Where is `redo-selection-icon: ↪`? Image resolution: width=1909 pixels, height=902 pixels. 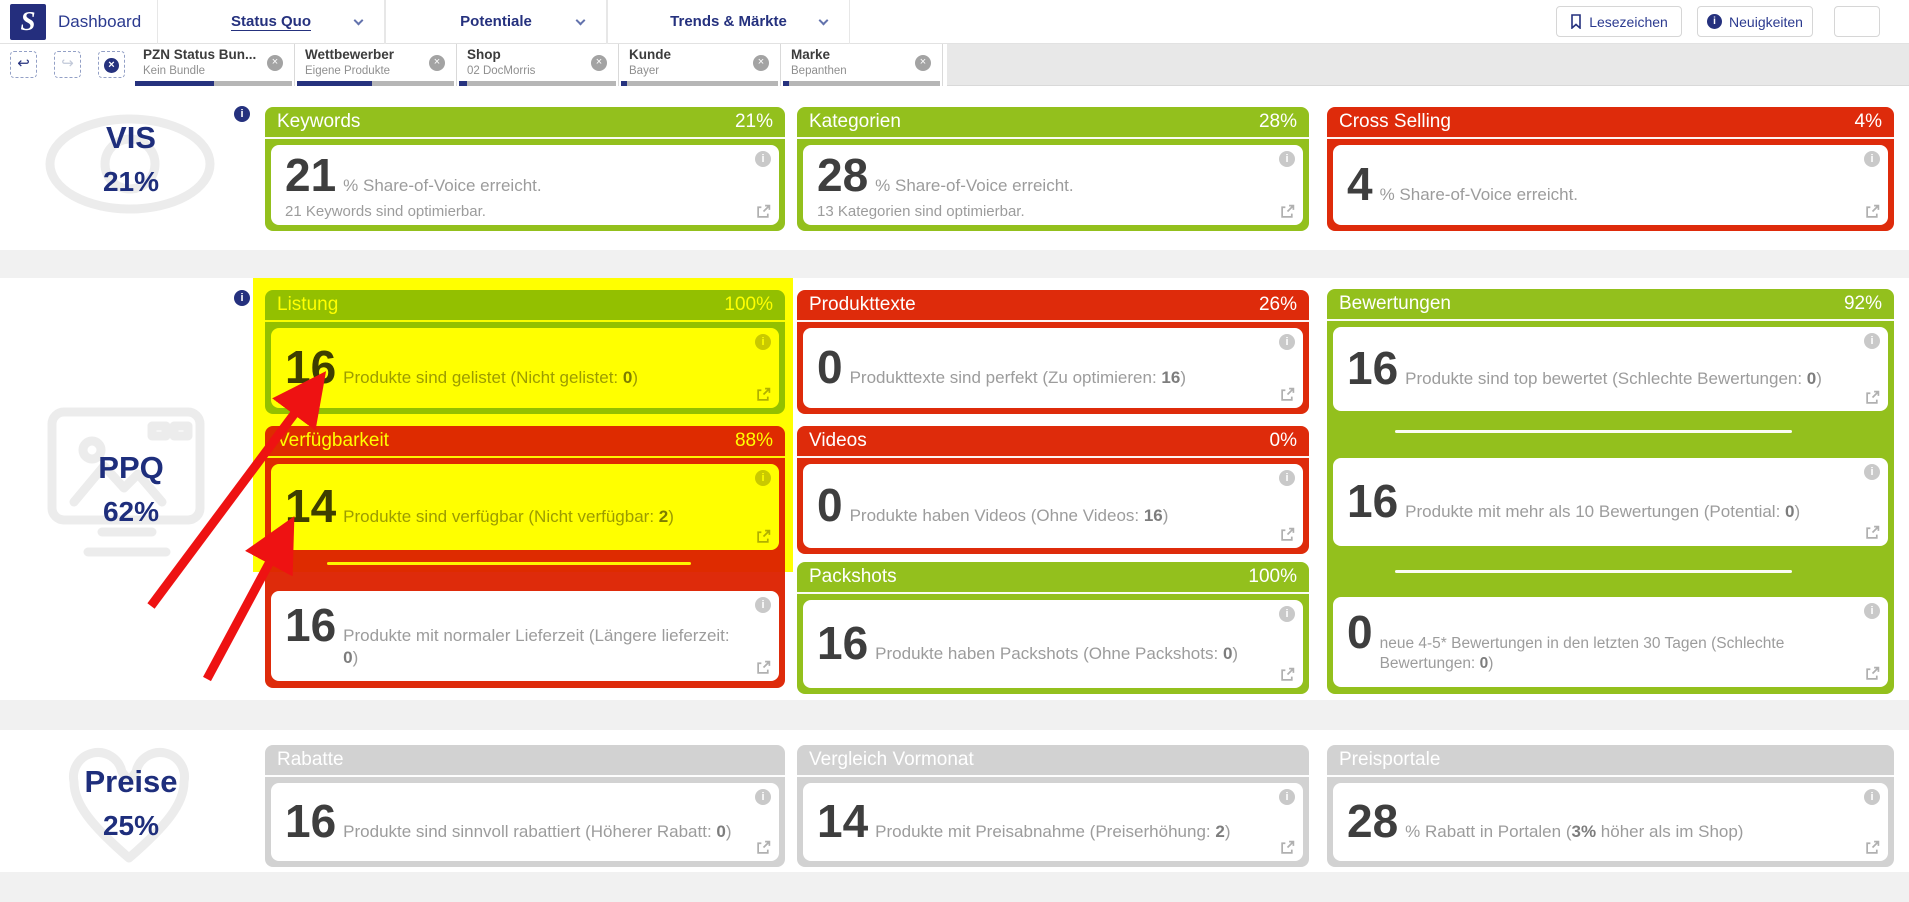 redo-selection-icon: ↪ is located at coordinates (67, 64).